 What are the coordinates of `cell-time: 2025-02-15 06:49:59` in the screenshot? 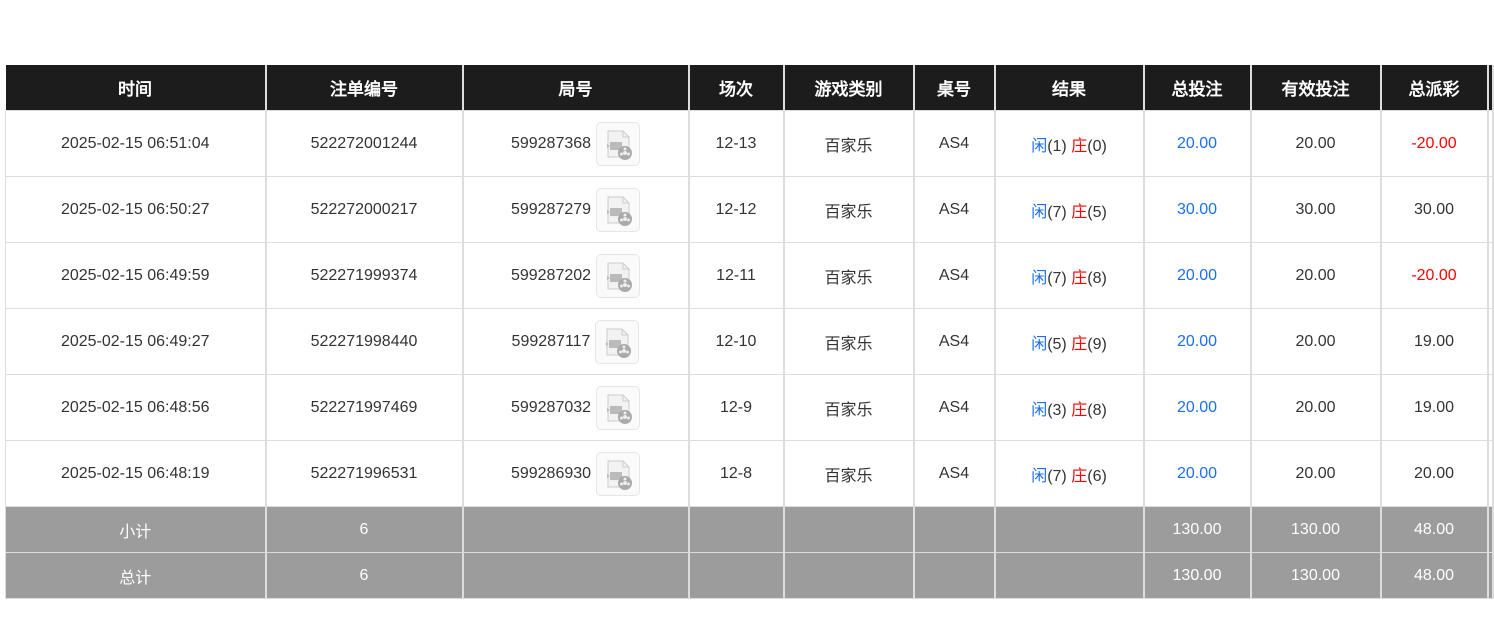 It's located at (136, 275).